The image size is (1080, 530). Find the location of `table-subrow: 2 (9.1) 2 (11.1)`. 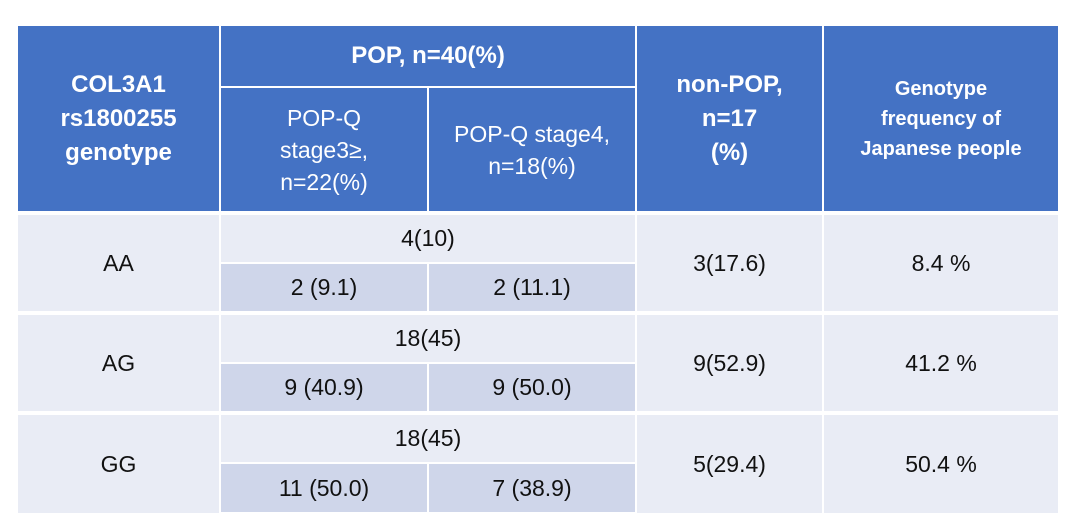

table-subrow: 2 (9.1) 2 (11.1) is located at coordinates (538, 288).